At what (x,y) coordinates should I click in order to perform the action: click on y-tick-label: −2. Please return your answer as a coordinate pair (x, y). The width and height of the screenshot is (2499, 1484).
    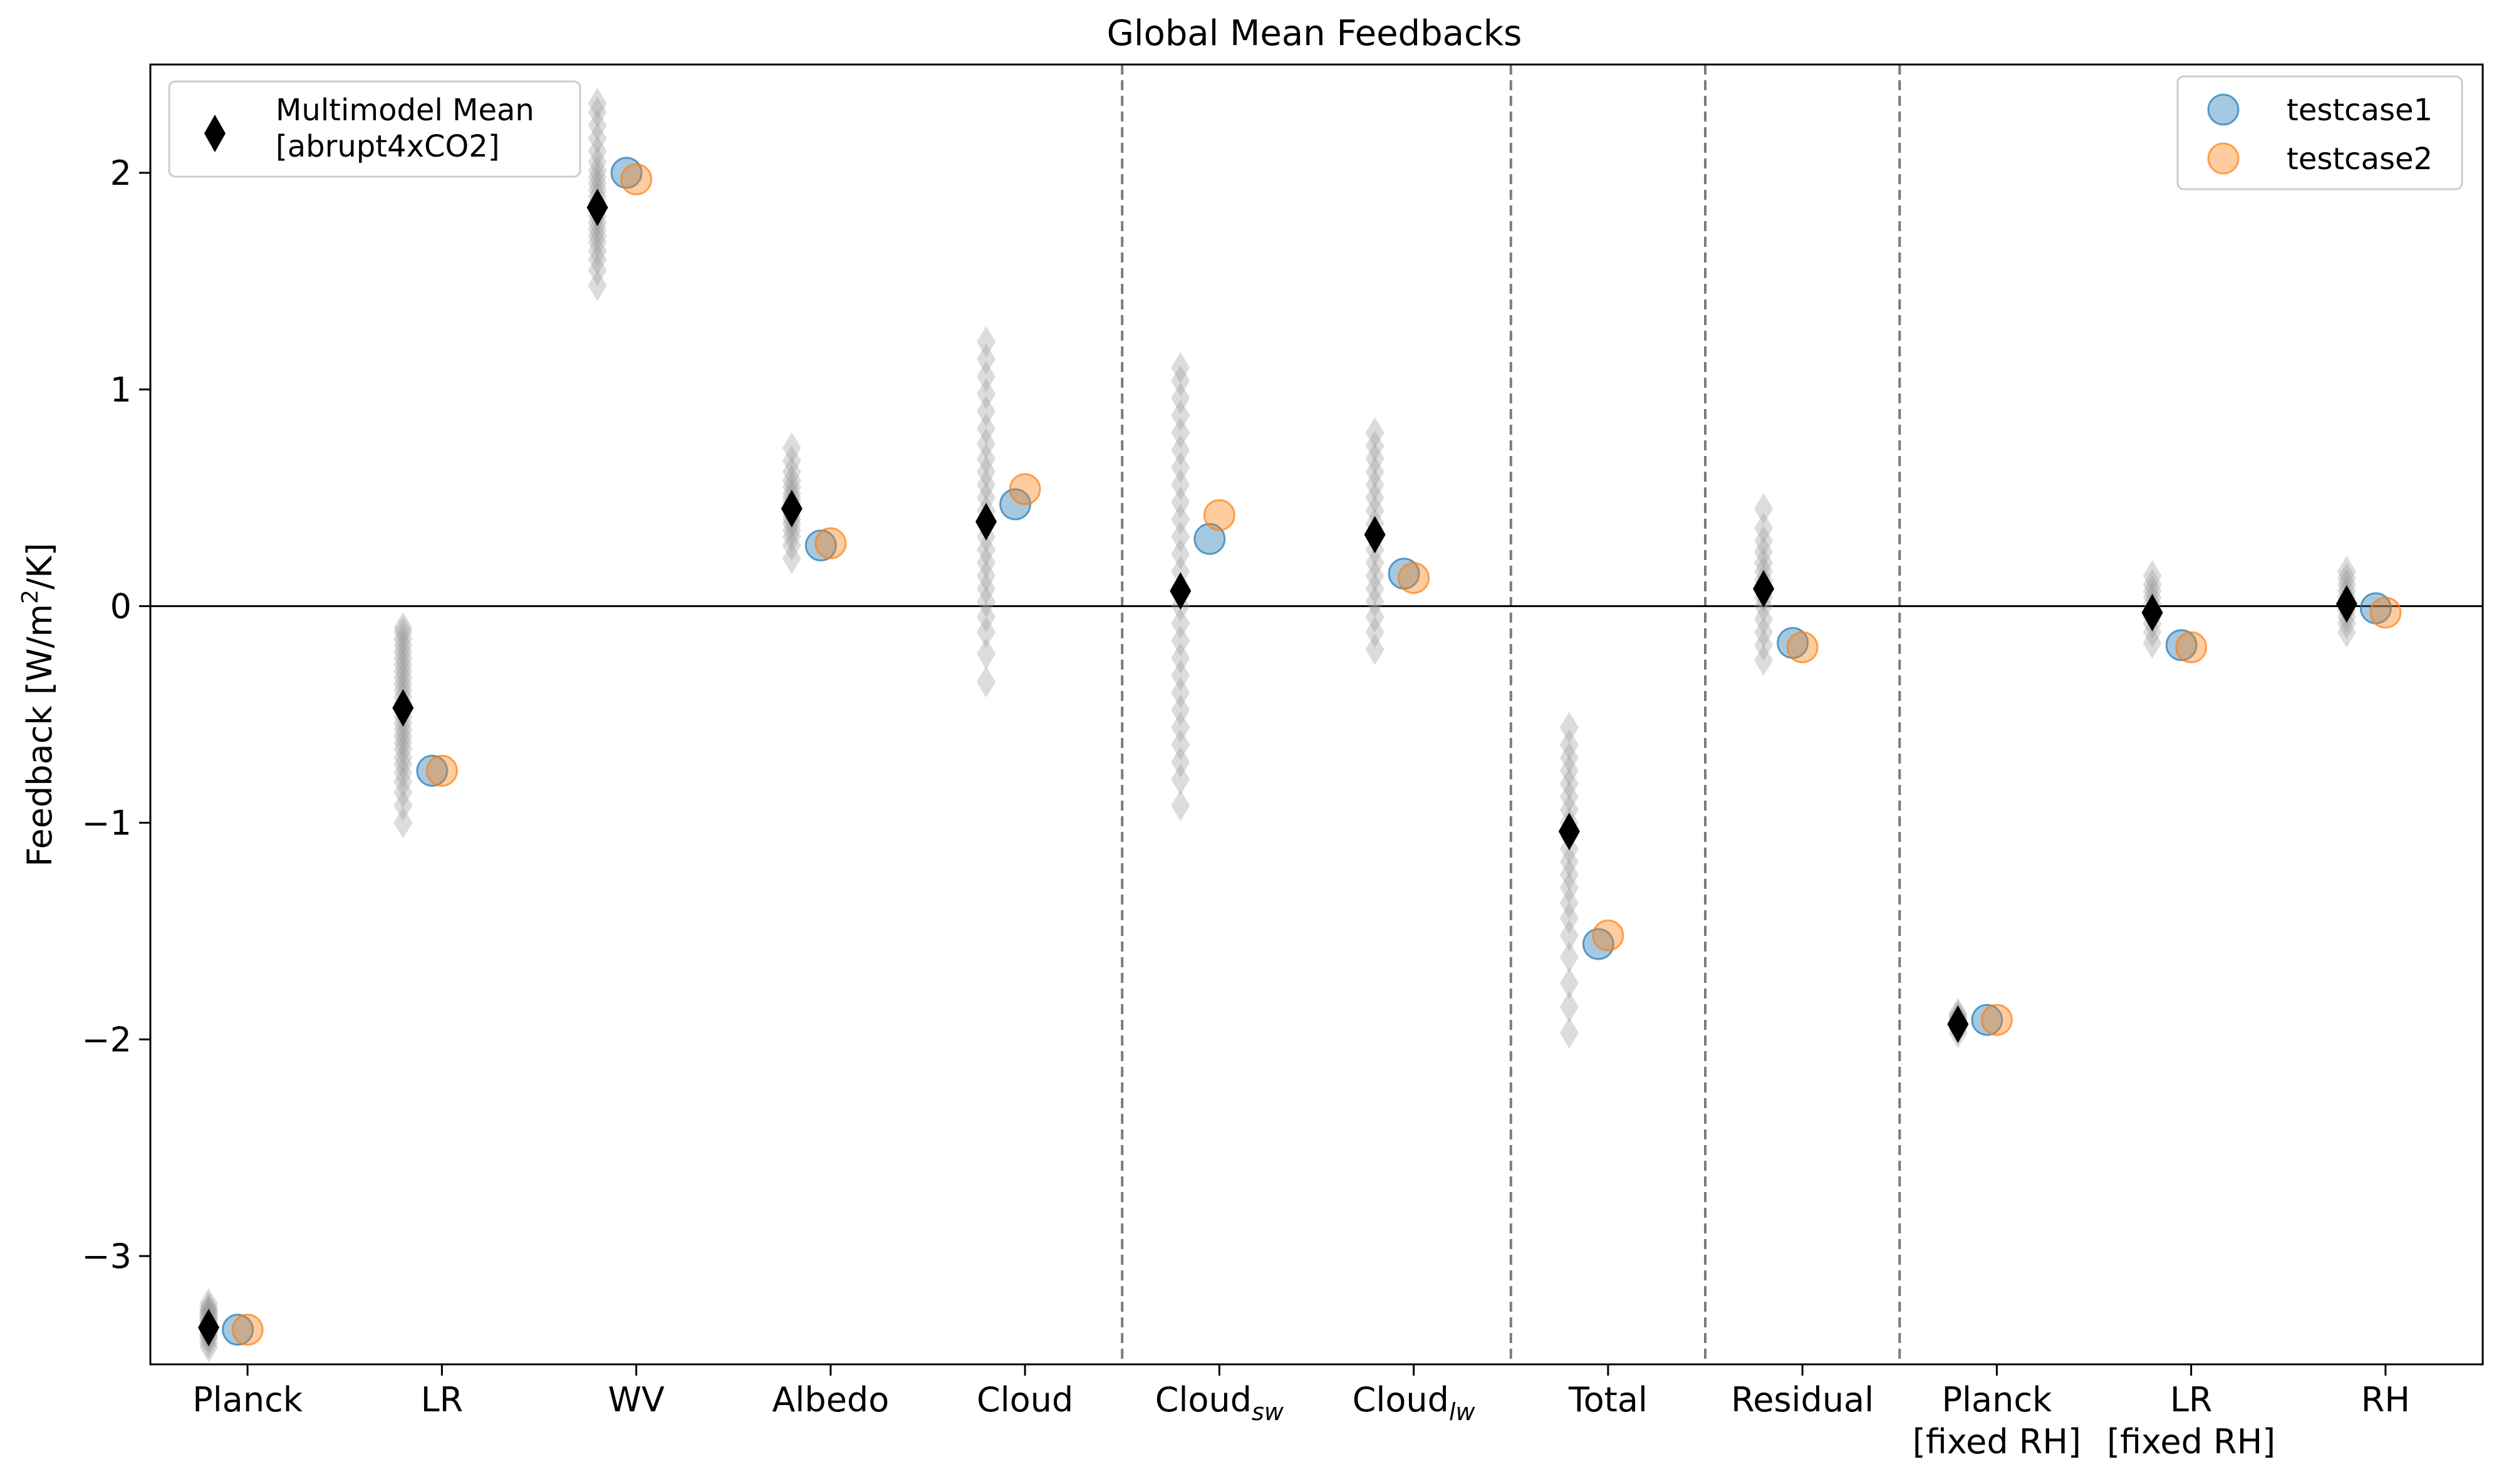
    Looking at the image, I should click on (106, 1039).